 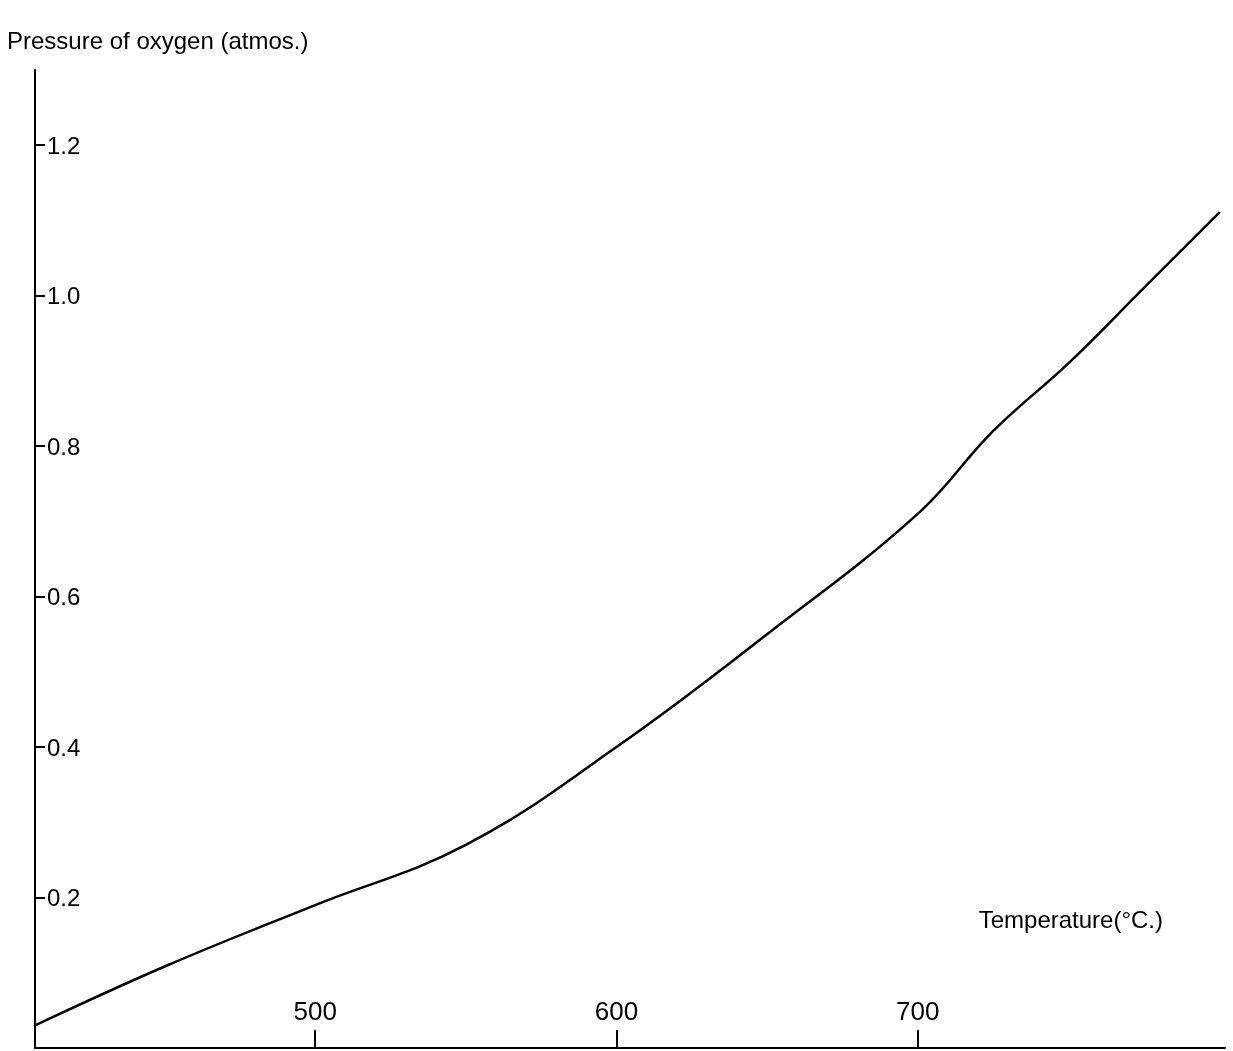 What do you see at coordinates (64, 446) in the screenshot?
I see `y-tick-label: 0.8` at bounding box center [64, 446].